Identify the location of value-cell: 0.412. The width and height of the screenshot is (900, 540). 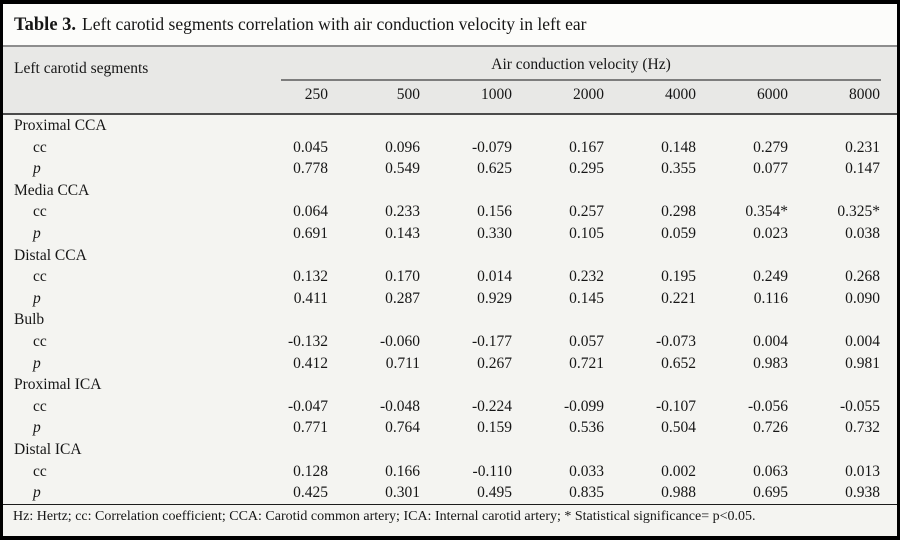
(310, 363).